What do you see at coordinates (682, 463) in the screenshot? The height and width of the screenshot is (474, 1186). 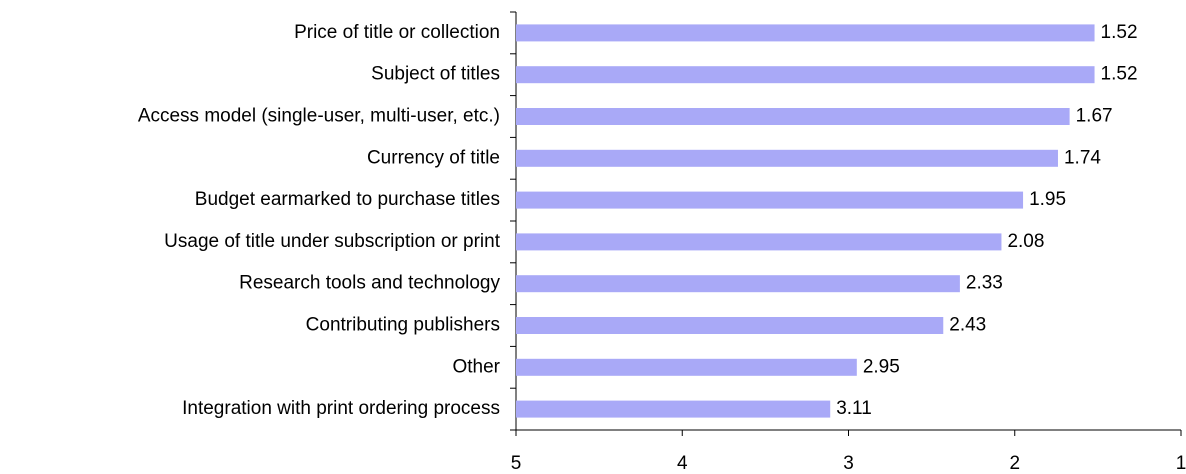 I see `x-tick-label: 4` at bounding box center [682, 463].